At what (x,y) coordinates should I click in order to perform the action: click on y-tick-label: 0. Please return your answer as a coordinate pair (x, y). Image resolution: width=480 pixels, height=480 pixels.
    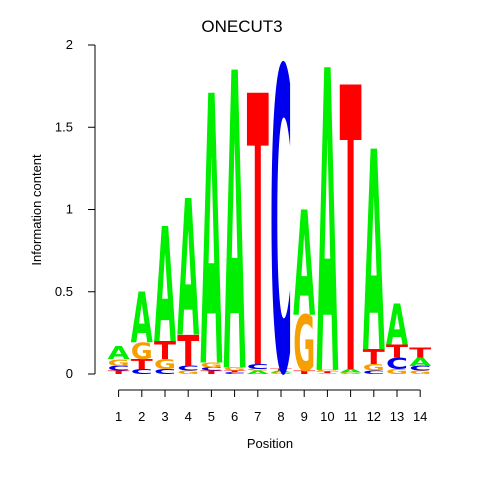
    Looking at the image, I should click on (69, 373).